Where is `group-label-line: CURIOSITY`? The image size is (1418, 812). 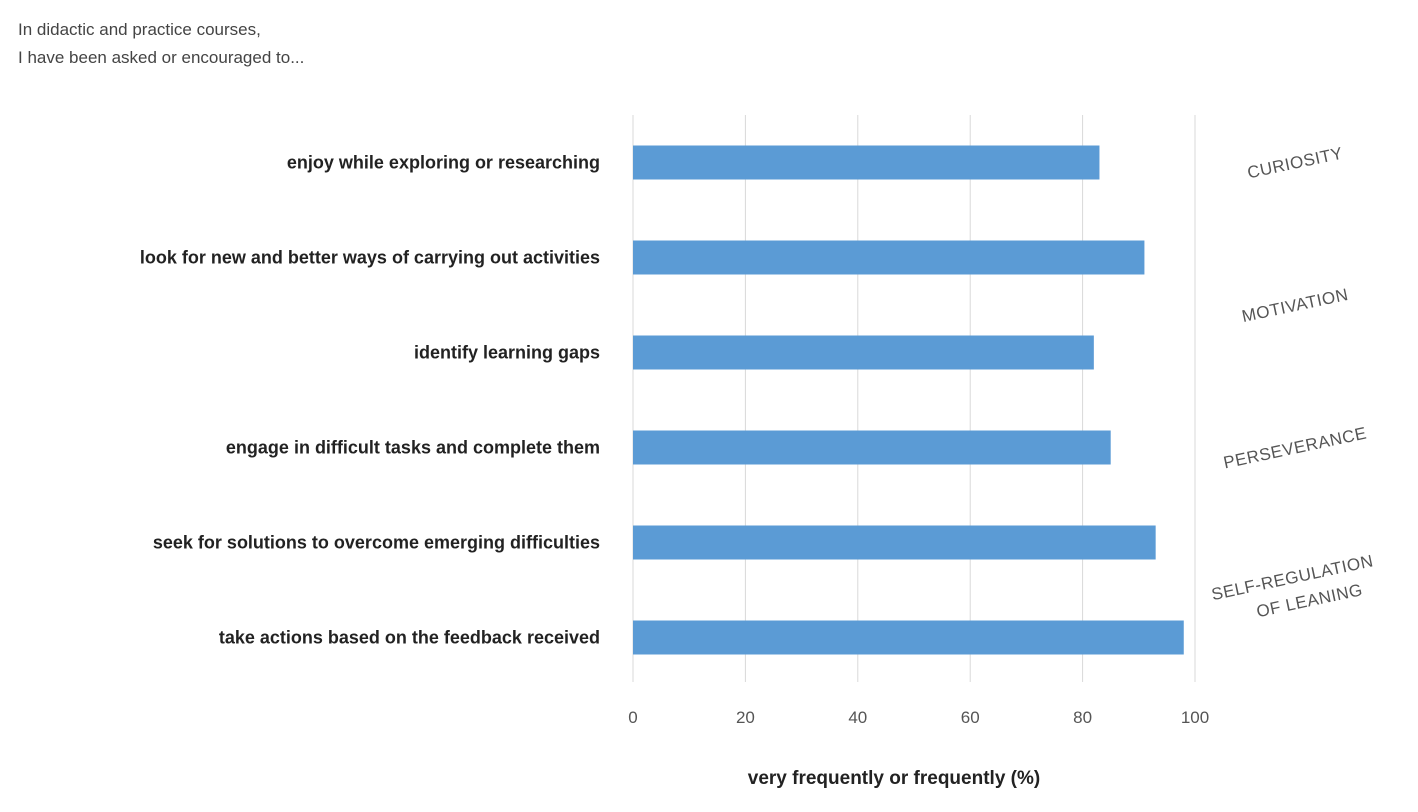 group-label-line: CURIOSITY is located at coordinates (1295, 163).